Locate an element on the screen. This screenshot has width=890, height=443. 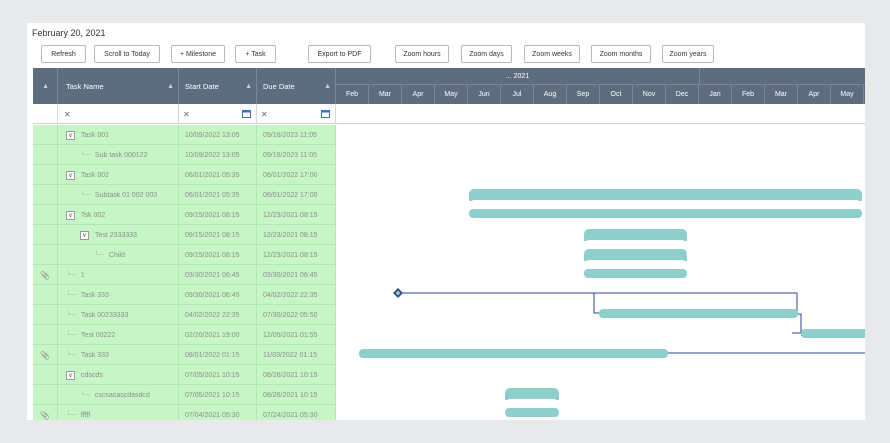
due-date-cell: 07/24/2021 05:30 is located at coordinates (296, 412).